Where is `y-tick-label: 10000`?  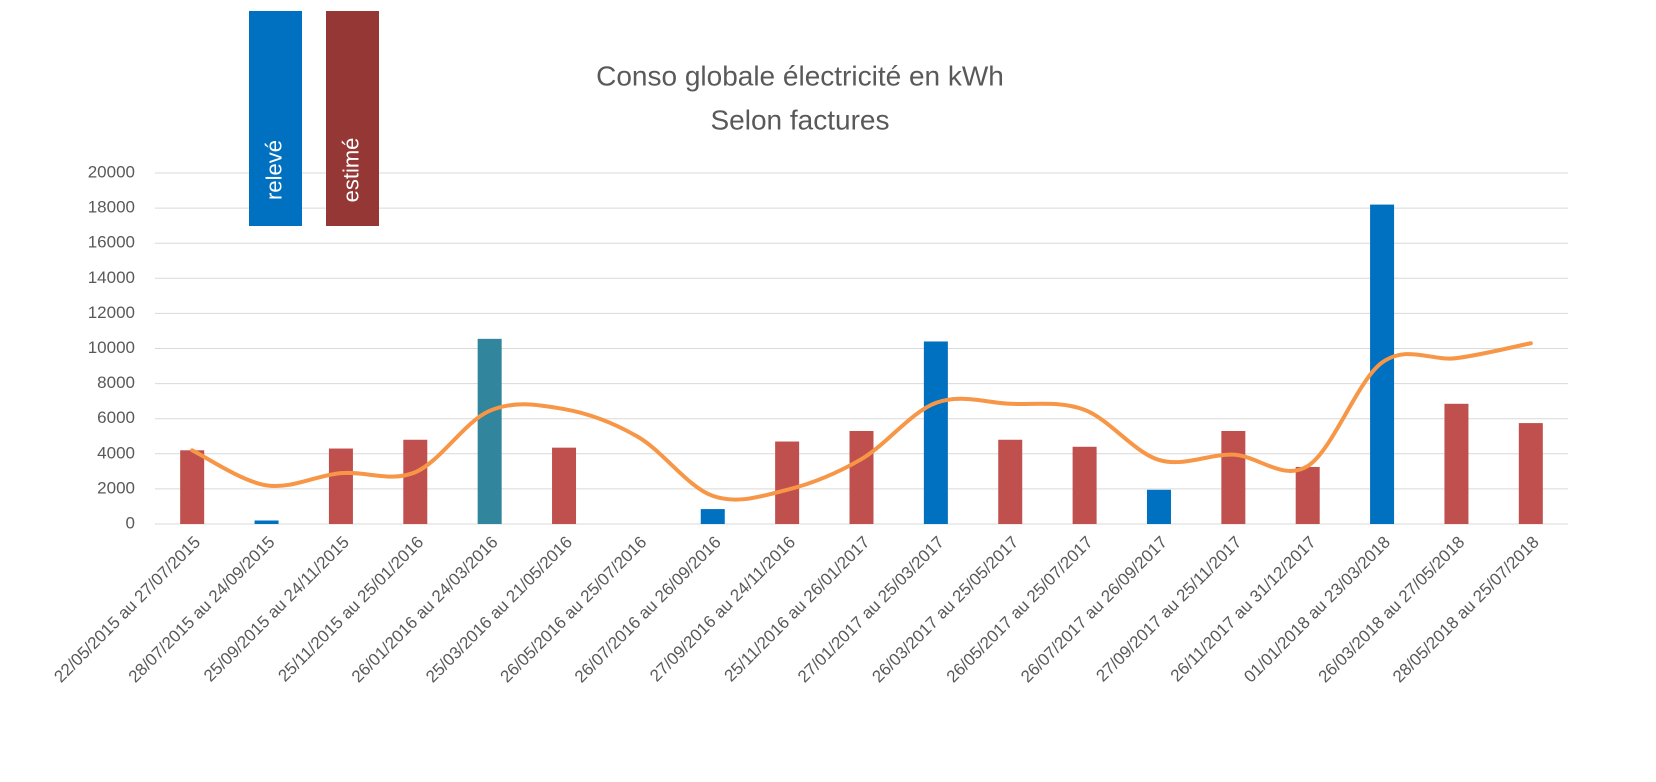 y-tick-label: 10000 is located at coordinates (111, 347).